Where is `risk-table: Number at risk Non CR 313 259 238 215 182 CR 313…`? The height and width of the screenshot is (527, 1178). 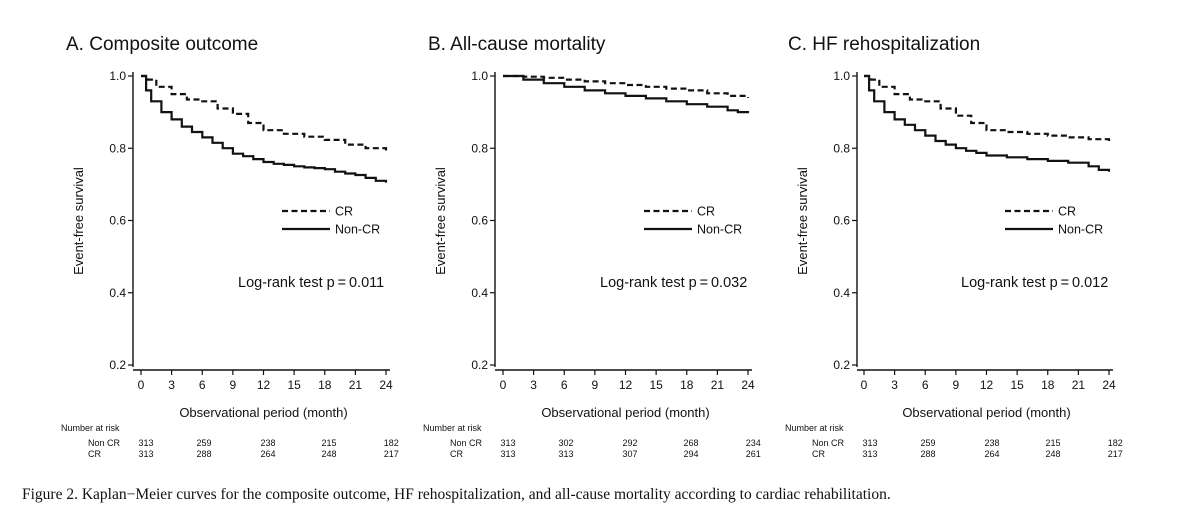 risk-table: Number at risk Non CR 313 259 238 215 182 CR 313… is located at coordinates (954, 441).